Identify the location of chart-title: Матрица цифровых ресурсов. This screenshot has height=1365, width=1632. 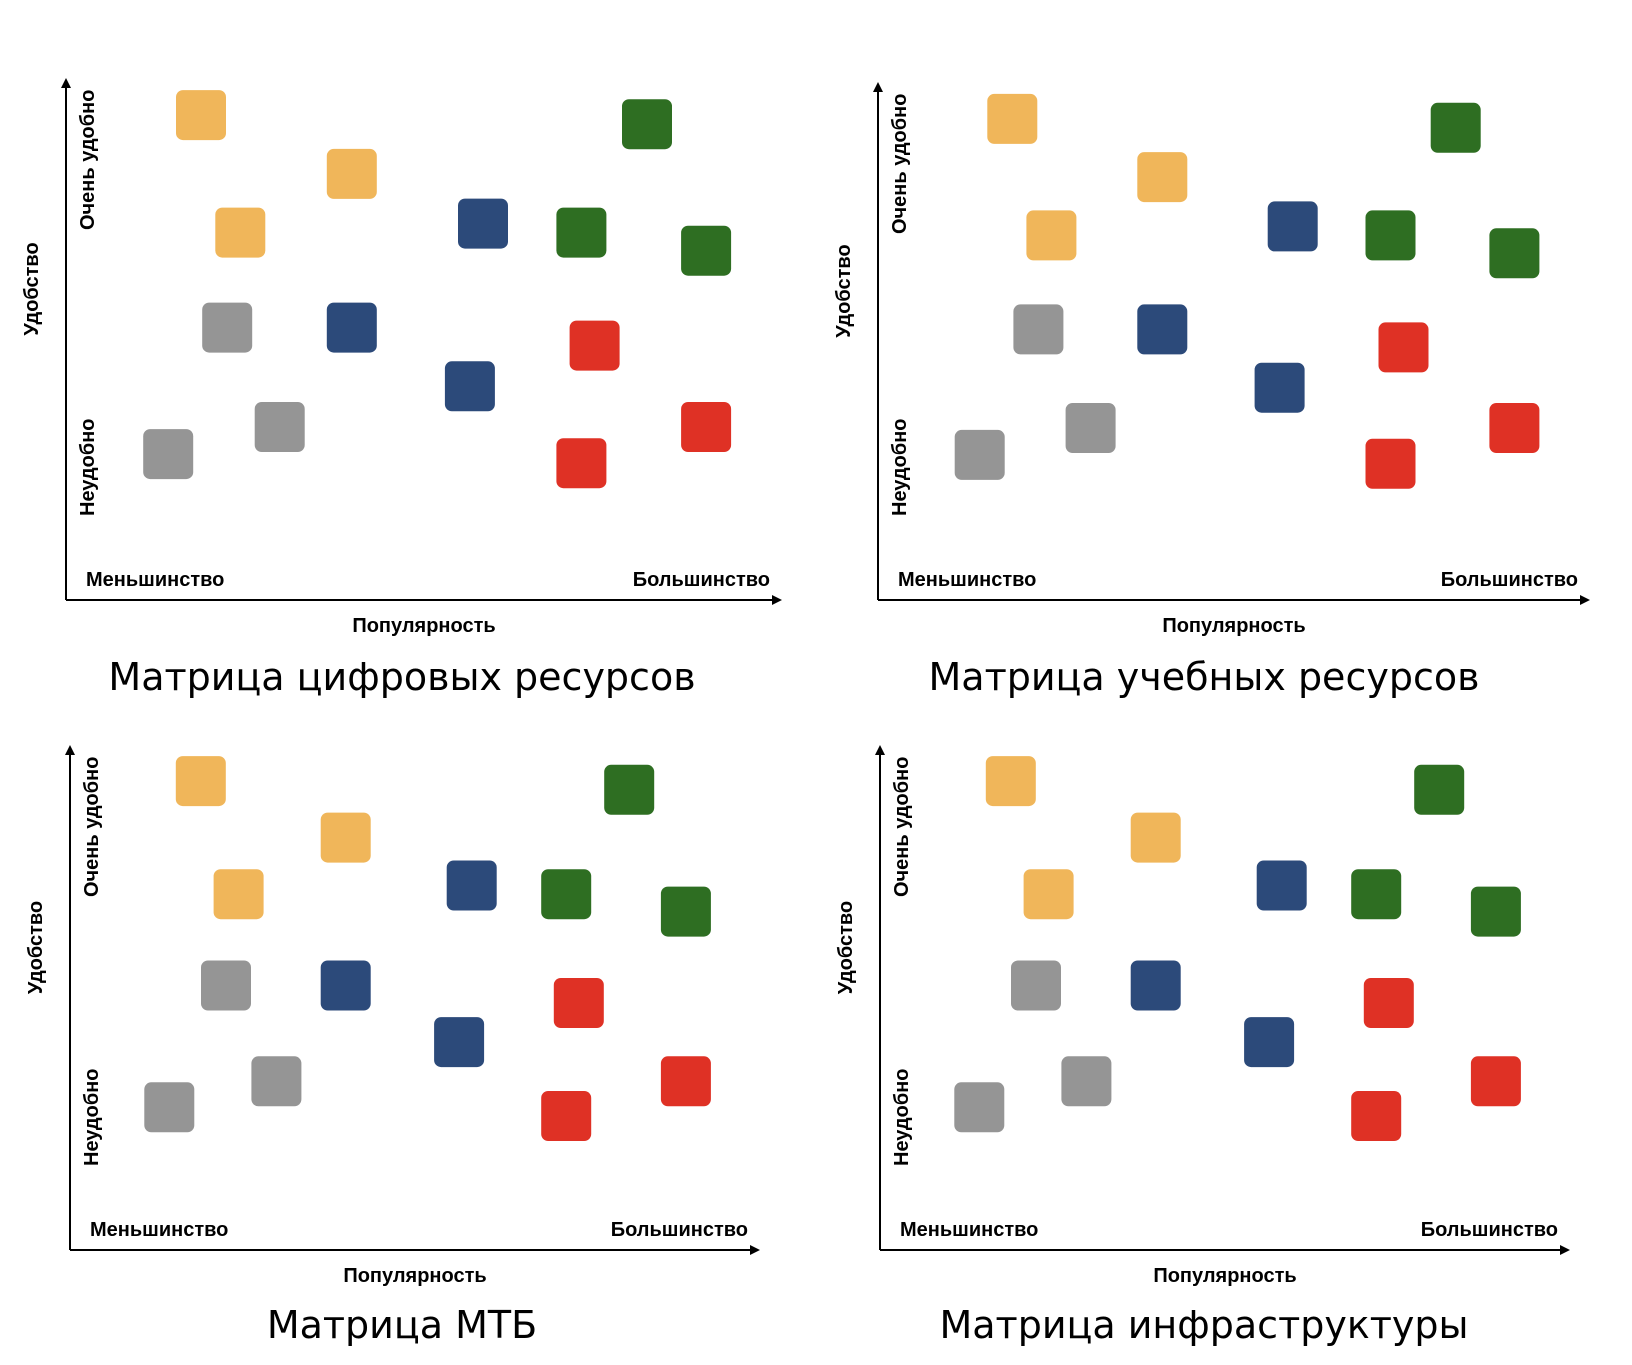
(401, 677).